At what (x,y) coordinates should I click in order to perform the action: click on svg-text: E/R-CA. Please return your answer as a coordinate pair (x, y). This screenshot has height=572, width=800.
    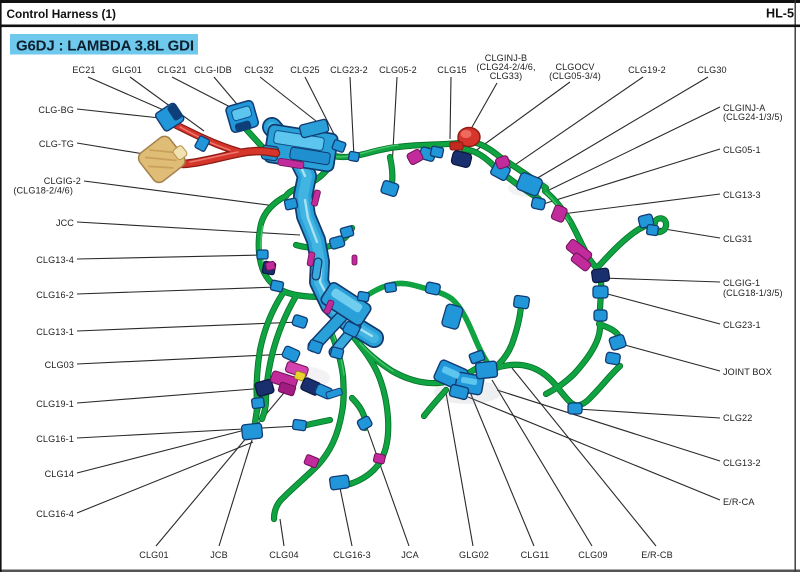
    Looking at the image, I should click on (739, 502).